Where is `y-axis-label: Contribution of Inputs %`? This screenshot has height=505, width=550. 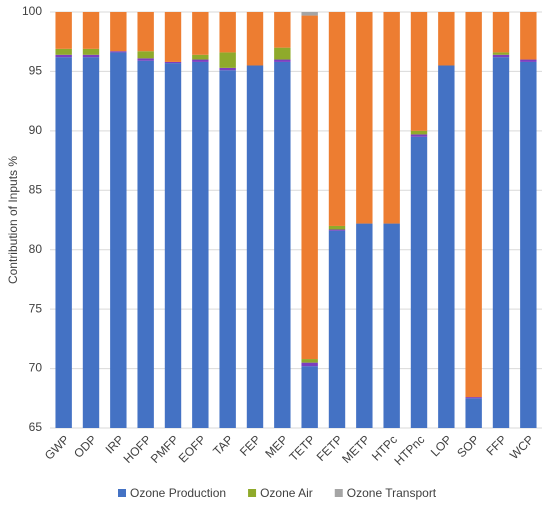 y-axis-label: Contribution of Inputs % is located at coordinates (13, 220).